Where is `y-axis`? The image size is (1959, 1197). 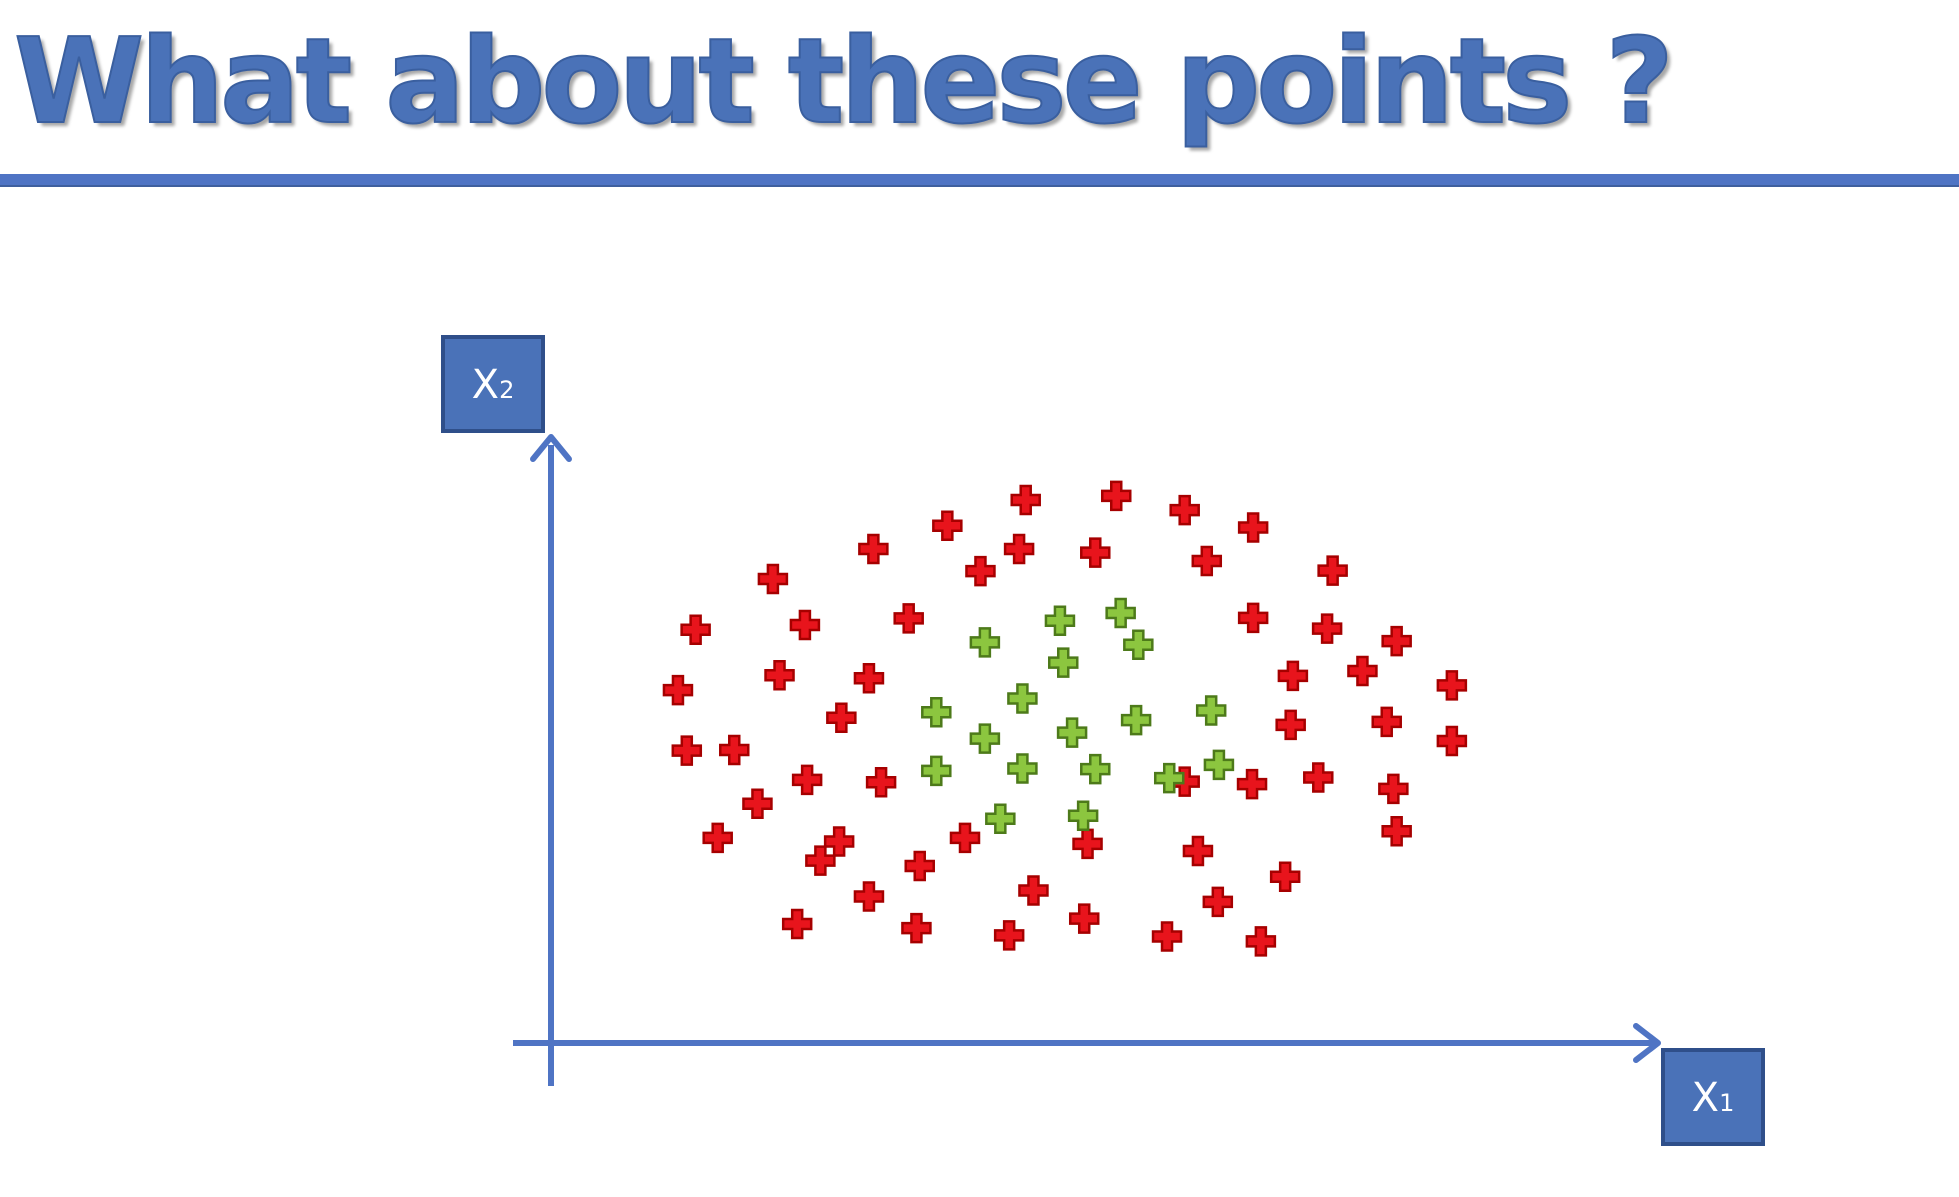
y-axis is located at coordinates (551, 760).